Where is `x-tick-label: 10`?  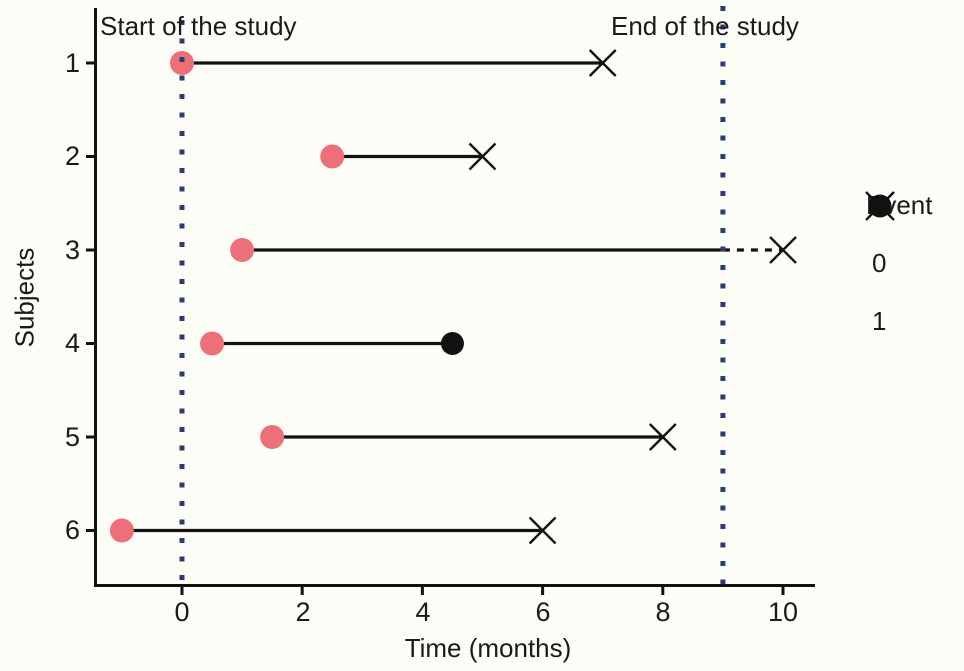
x-tick-label: 10 is located at coordinates (783, 612).